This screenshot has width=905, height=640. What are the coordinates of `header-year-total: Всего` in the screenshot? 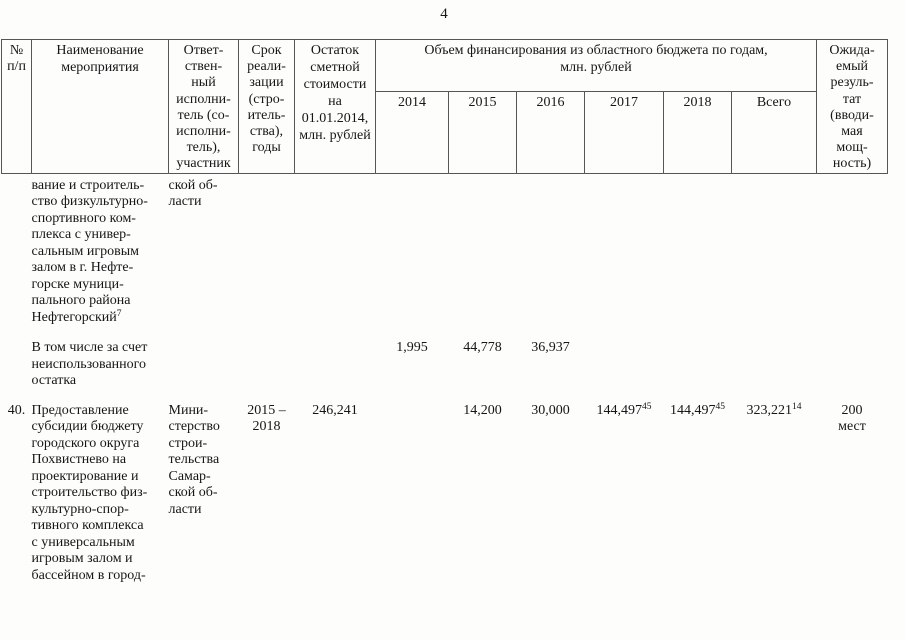 It's located at (774, 132).